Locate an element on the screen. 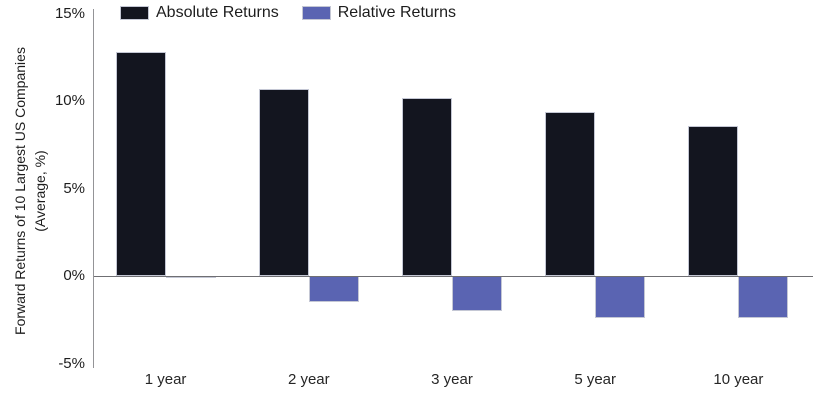 The image size is (816, 401). legend-label-relative-returns: Relative Returns is located at coordinates (397, 12).